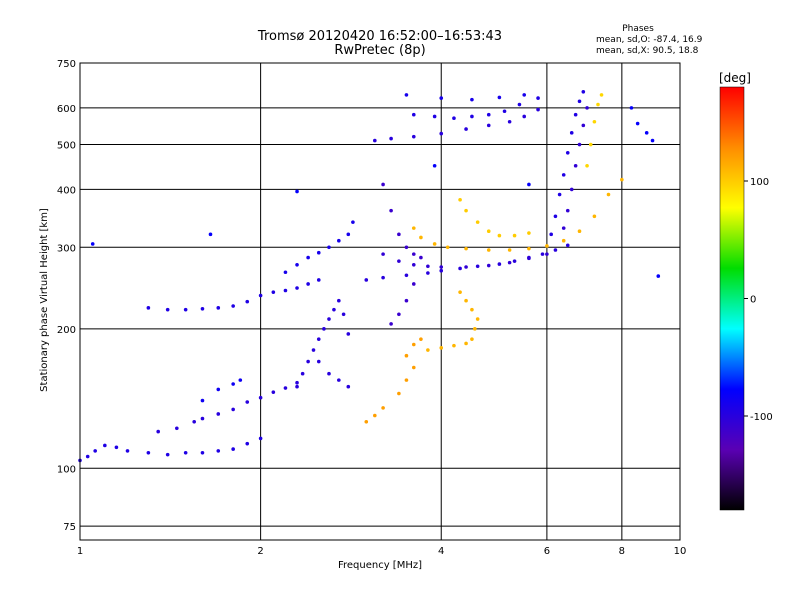  What do you see at coordinates (758, 300) in the screenshot?
I see `colorbar-ticks: 100 0 -100` at bounding box center [758, 300].